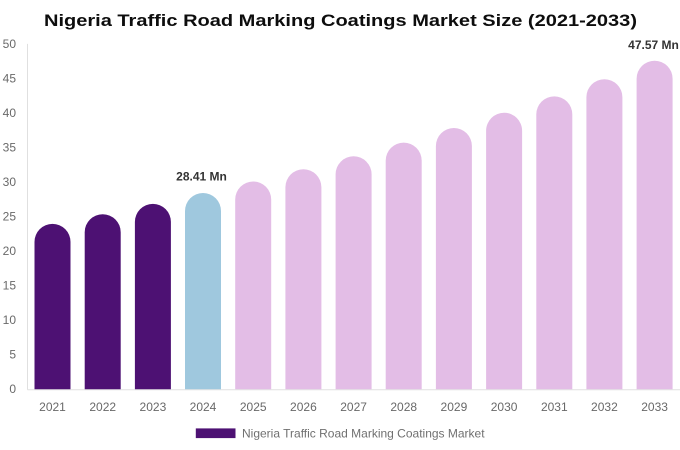  I want to click on svg-text: 25, so click(10, 217).